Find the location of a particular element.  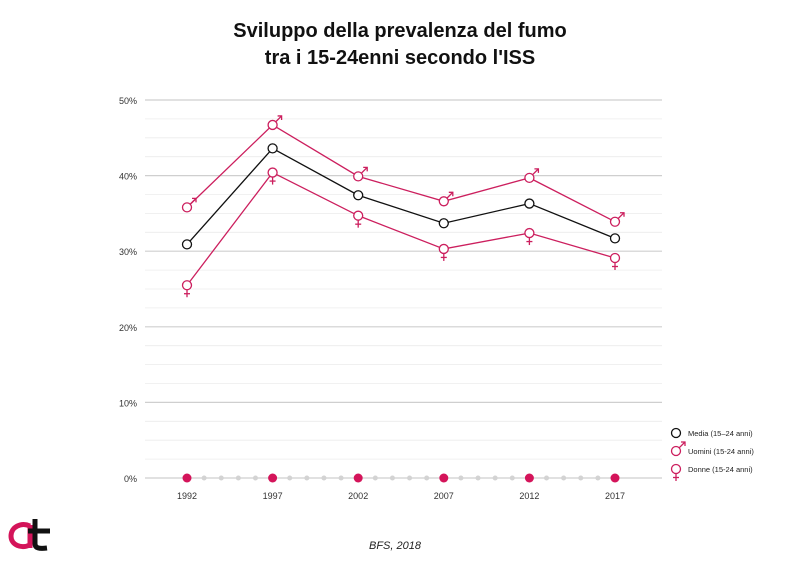

x-tick-label: 2007 is located at coordinates (444, 496).